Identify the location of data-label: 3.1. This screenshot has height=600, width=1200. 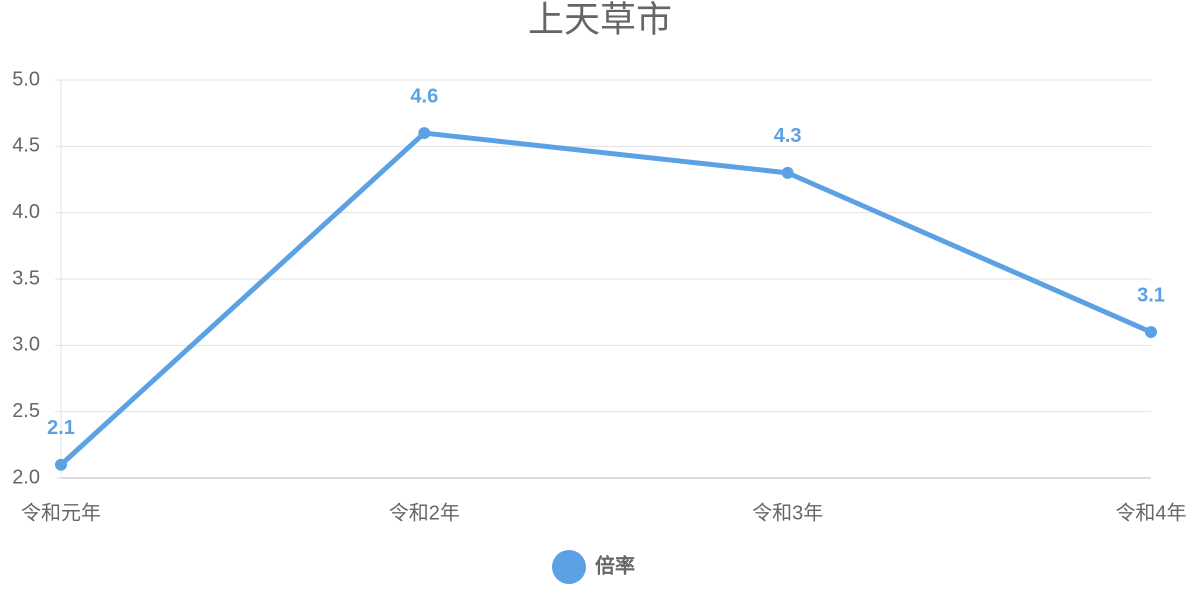
(1151, 295).